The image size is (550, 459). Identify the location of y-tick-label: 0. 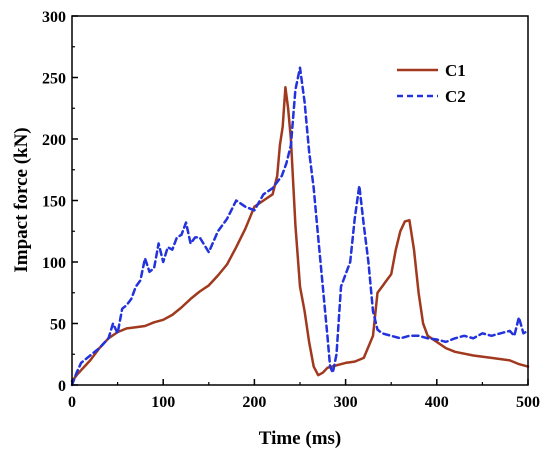
(62, 386).